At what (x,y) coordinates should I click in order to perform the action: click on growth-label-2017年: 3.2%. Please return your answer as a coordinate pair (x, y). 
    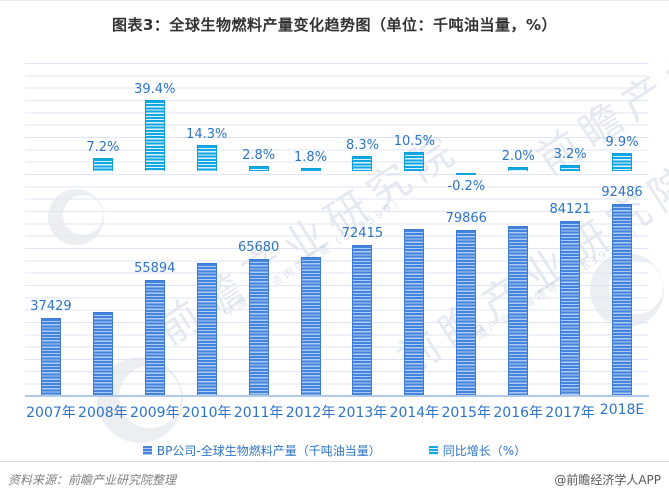
    Looking at the image, I should click on (570, 155).